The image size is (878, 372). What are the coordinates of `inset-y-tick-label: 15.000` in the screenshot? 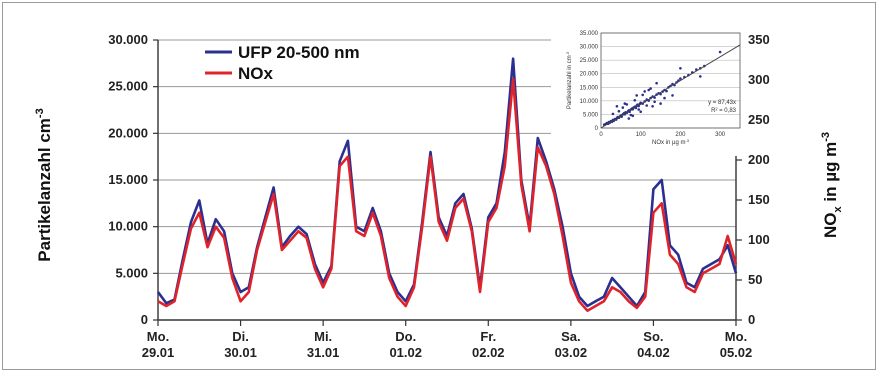 It's located at (589, 88).